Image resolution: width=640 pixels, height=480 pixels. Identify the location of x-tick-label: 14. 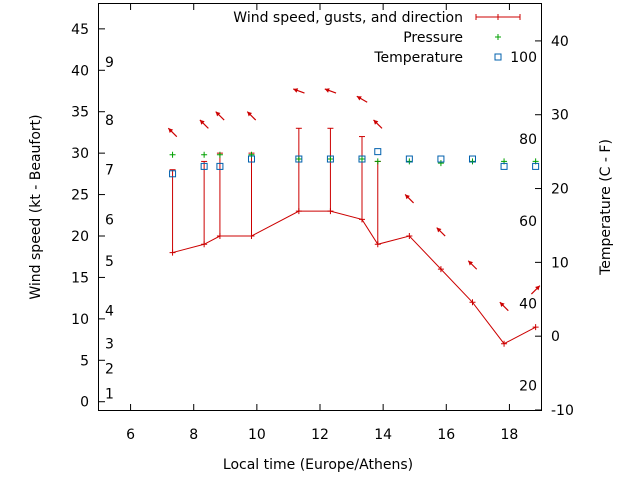
(383, 435).